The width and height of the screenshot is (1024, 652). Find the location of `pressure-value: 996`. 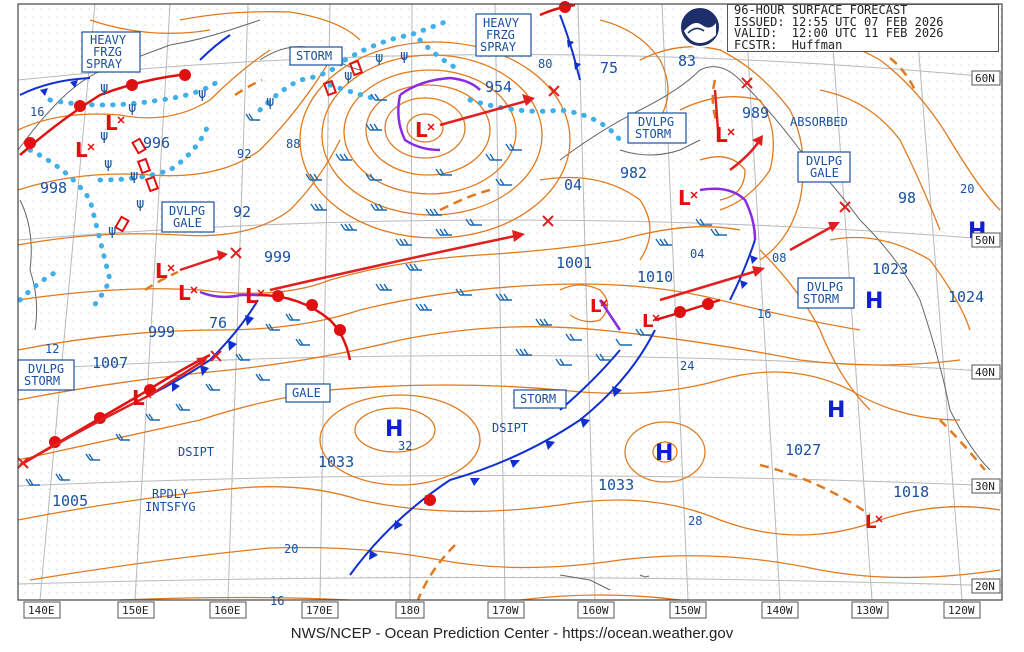

pressure-value: 996 is located at coordinates (156, 143).